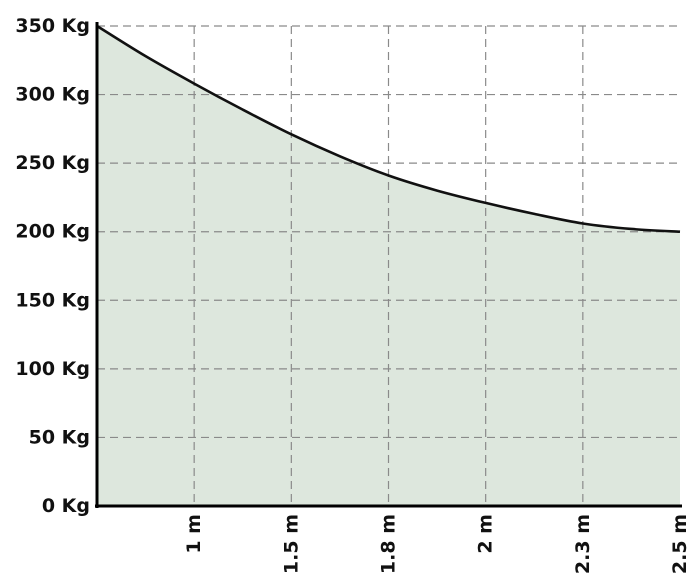  Describe the element at coordinates (52, 232) in the screenshot. I see `y-tick-label: 200 Kg` at that location.